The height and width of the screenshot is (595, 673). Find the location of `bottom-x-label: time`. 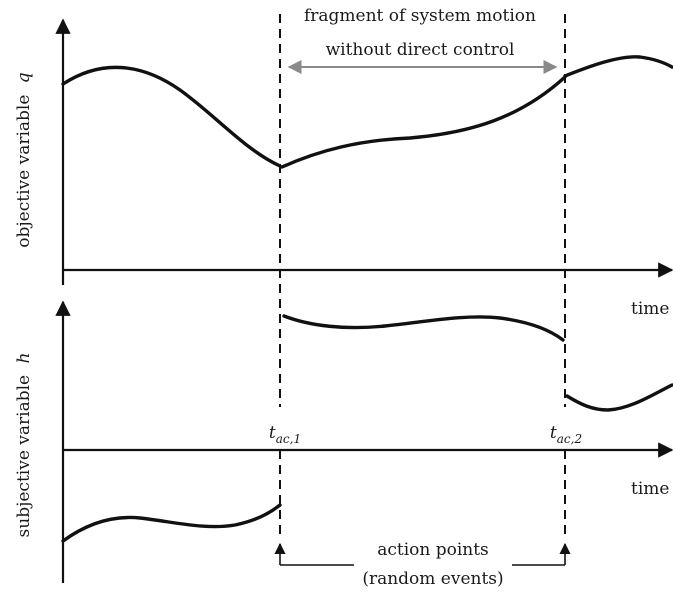

bottom-x-label: time is located at coordinates (650, 489).